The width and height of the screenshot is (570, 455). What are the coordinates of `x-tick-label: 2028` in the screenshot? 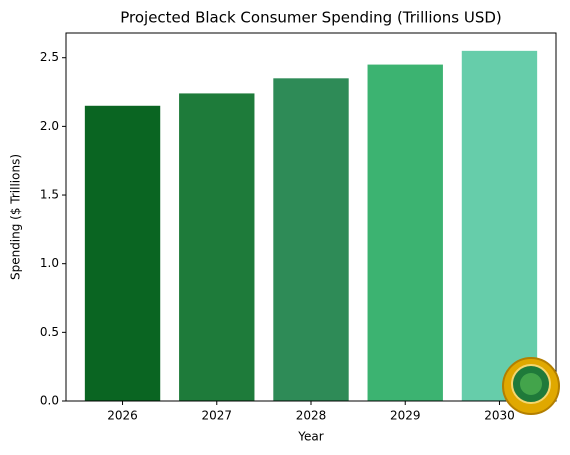 It's located at (311, 416).